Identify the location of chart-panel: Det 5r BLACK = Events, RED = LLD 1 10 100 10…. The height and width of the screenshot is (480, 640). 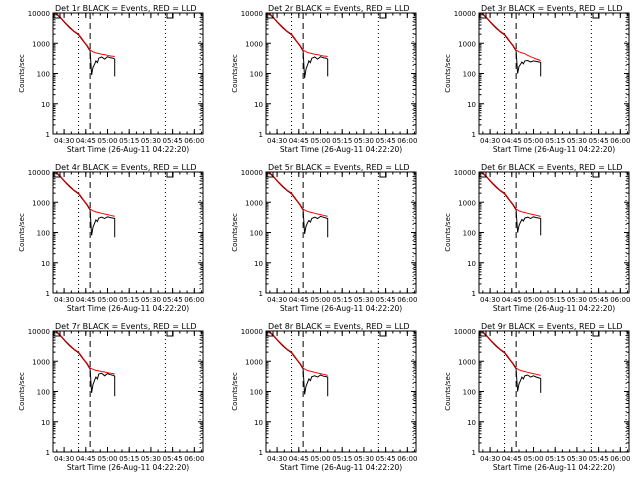
(324, 238).